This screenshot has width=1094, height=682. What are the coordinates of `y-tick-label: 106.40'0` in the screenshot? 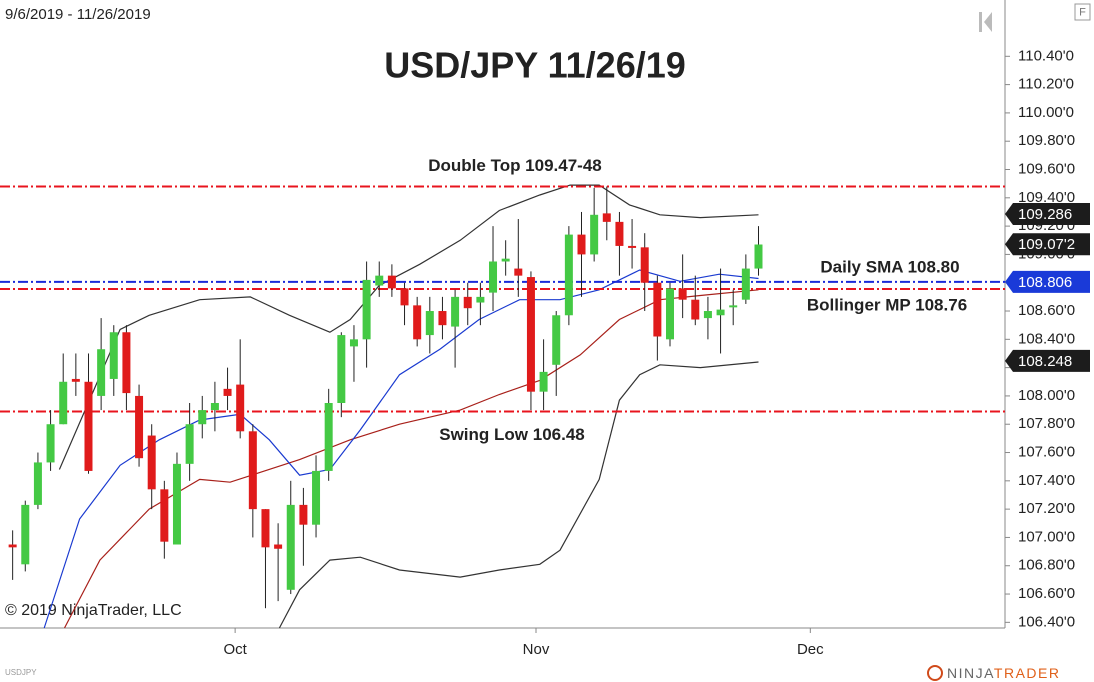 It's located at (1046, 621).